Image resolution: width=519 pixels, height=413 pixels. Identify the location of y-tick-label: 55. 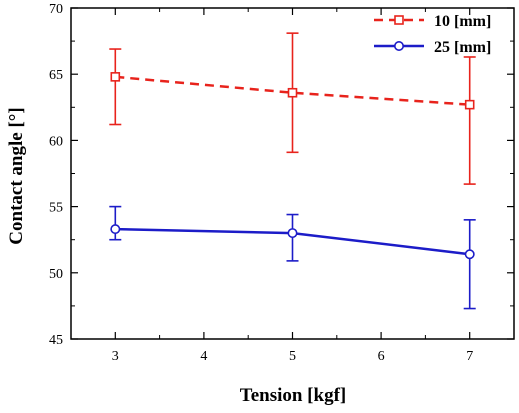
(56, 208).